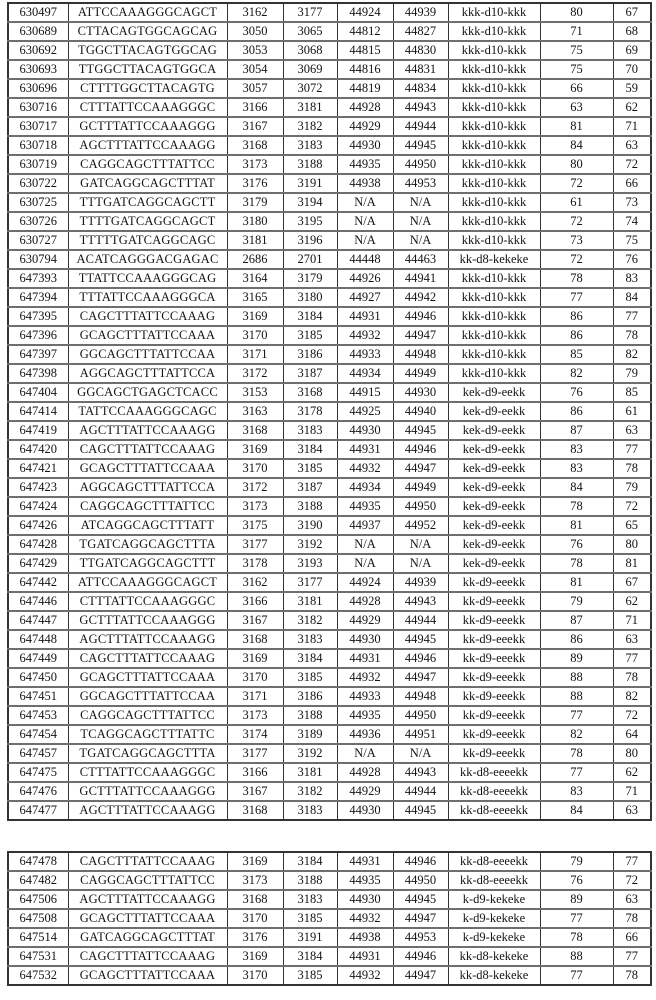 This screenshot has height=1000, width=656. What do you see at coordinates (147, 164) in the screenshot?
I see `cell-sequence: CAGGCAGCTTTATTCC` at bounding box center [147, 164].